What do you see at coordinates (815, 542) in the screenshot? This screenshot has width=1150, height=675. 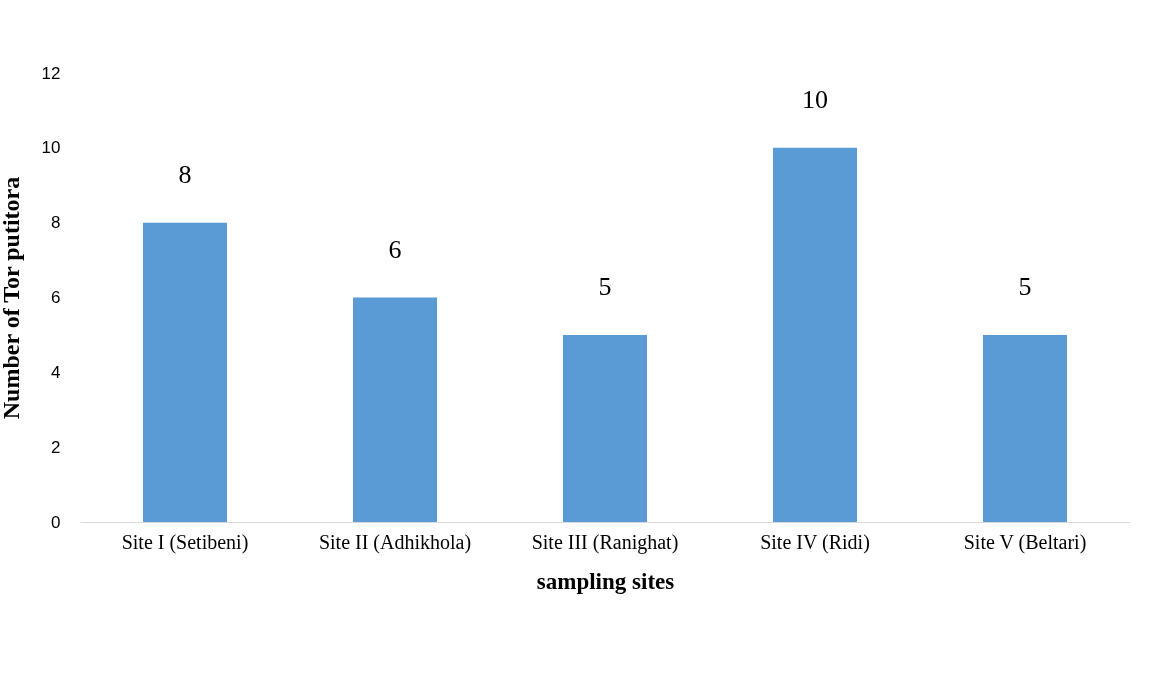 I see `x-tick-label: Site IV (Ridi)` at bounding box center [815, 542].